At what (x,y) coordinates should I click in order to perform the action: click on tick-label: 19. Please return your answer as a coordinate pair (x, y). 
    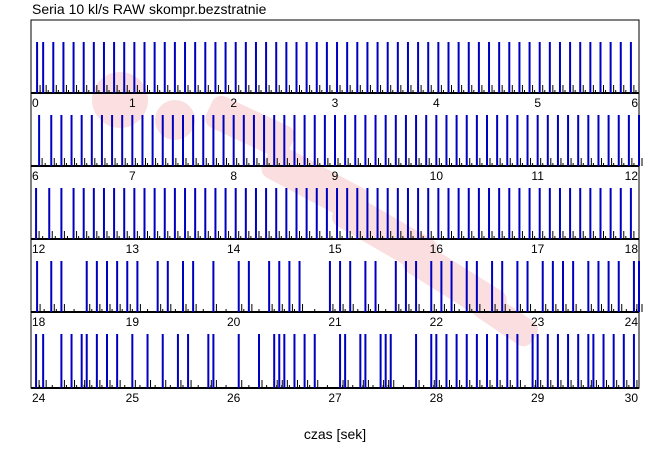
    Looking at the image, I should click on (133, 322).